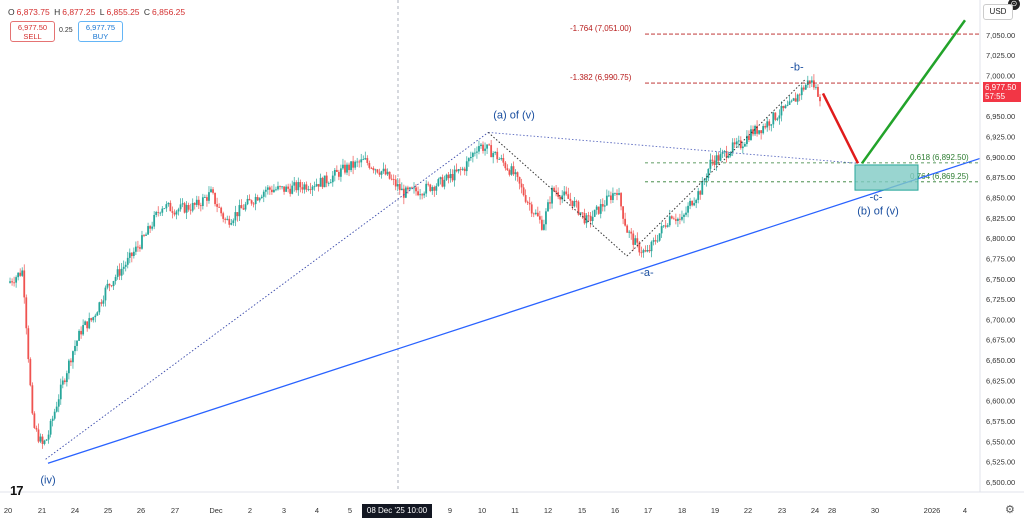 The image size is (1024, 518). Describe the element at coordinates (250, 510) in the screenshot. I see `time-tick-label: 2` at that location.